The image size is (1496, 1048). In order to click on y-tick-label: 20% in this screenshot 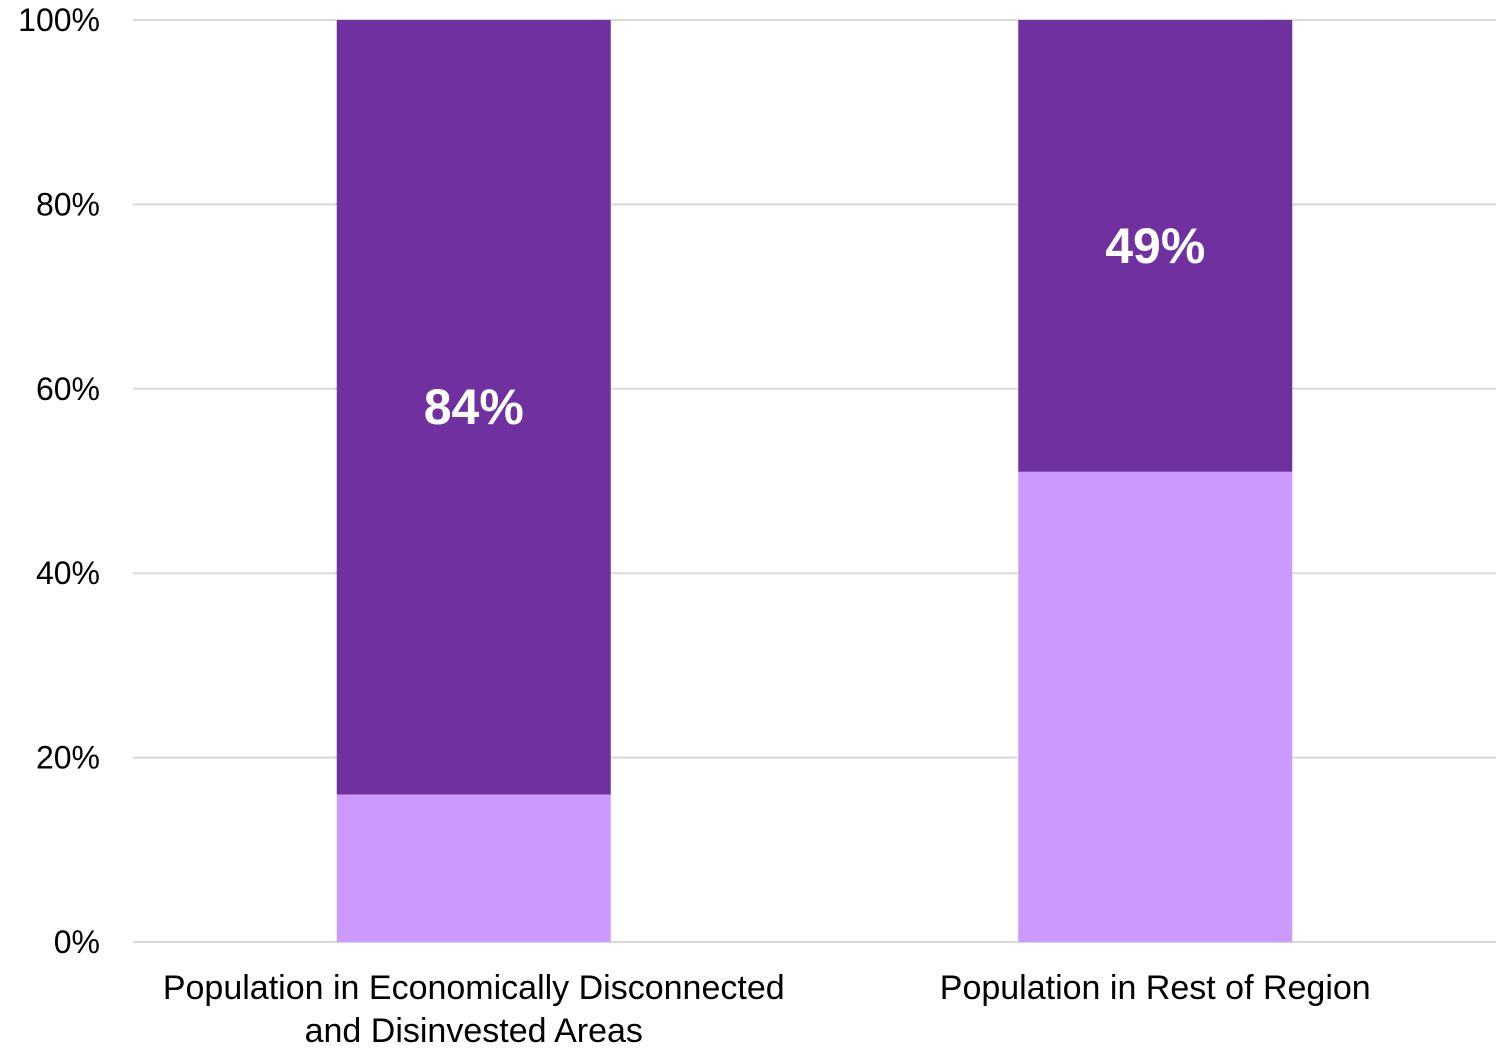, I will do `click(68, 758)`.